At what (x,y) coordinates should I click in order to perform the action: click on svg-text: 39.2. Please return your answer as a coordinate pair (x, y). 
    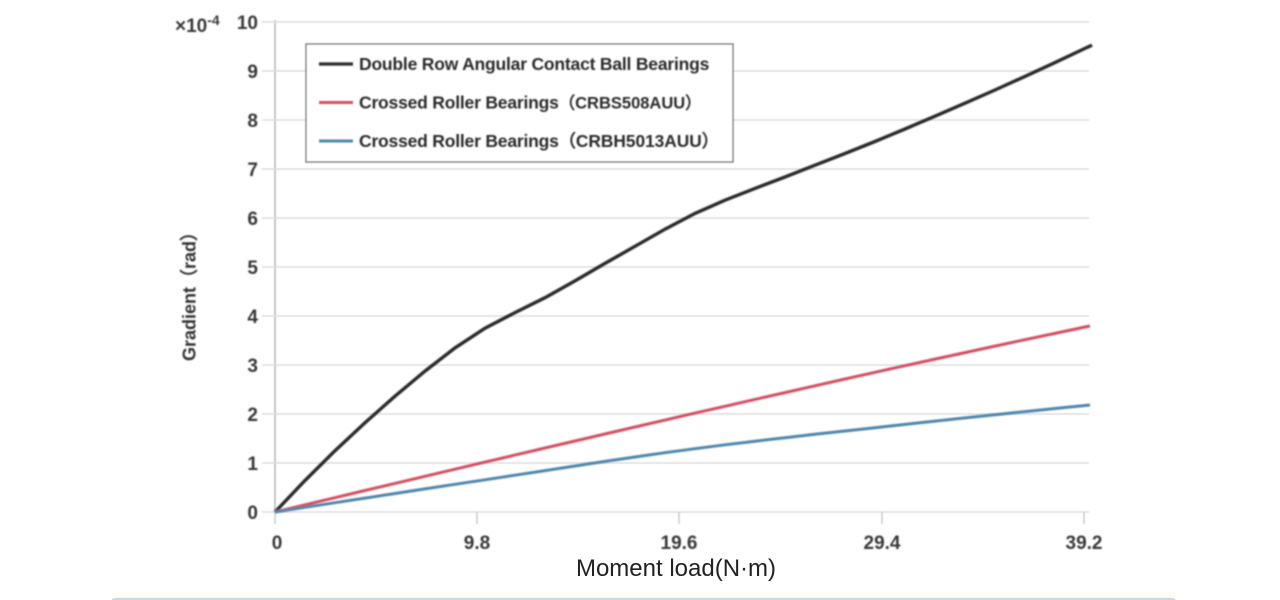
    Looking at the image, I should click on (1084, 543).